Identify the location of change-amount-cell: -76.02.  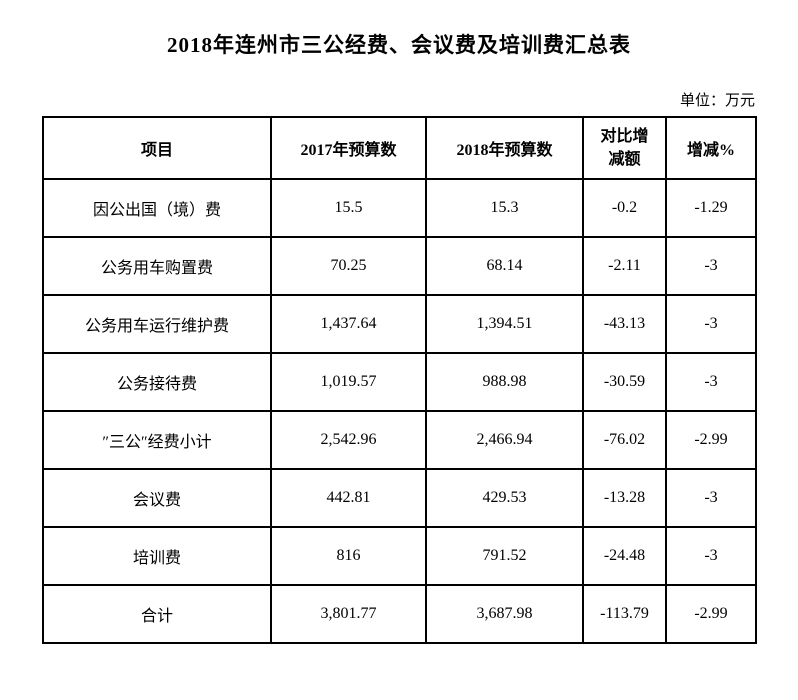
(624, 440).